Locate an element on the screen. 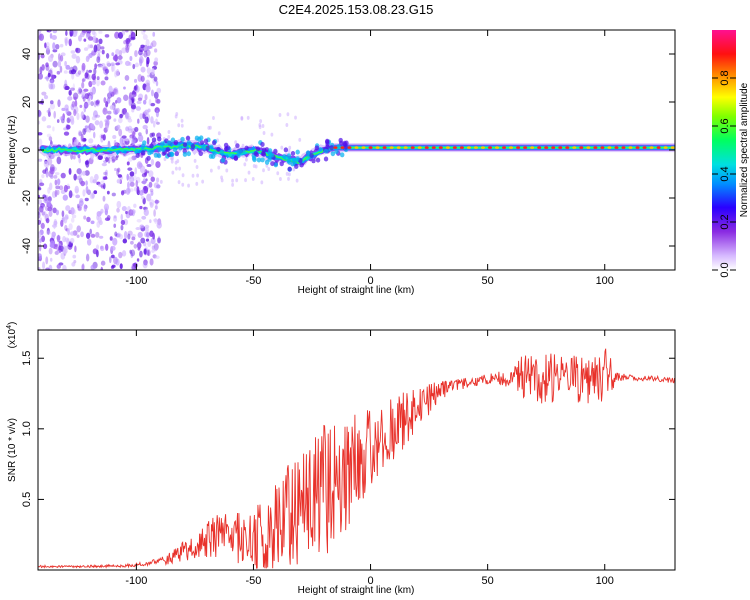 This screenshot has height=600, width=750. y-tick-label: 1.5 is located at coordinates (27, 358).